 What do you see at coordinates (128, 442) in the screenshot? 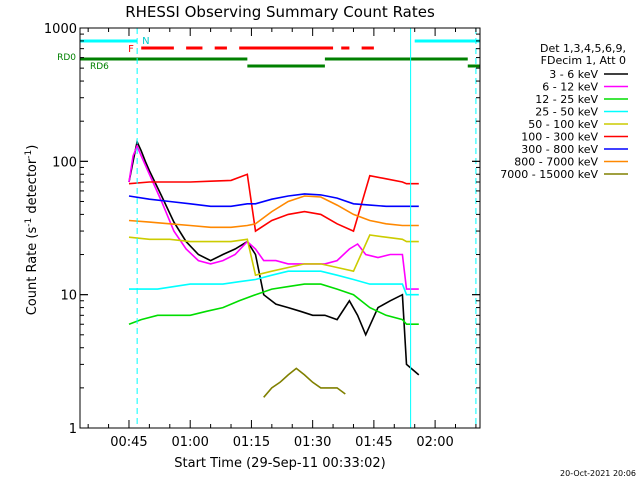
I see `x-tick-label-0: 00:45` at bounding box center [128, 442].